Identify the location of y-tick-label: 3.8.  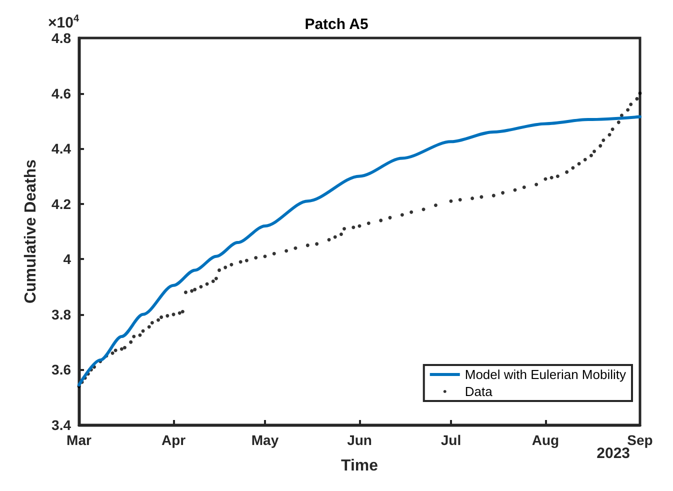
(62, 314).